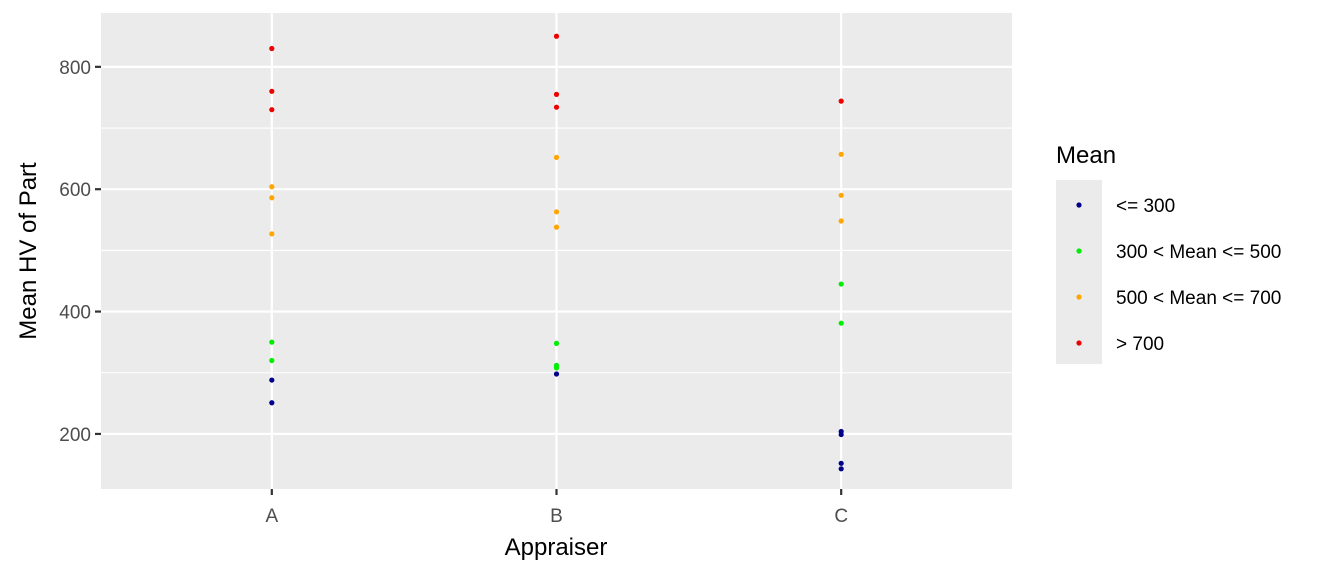 This screenshot has width=1344, height=576. I want to click on legend-label: > 700, so click(1140, 344).